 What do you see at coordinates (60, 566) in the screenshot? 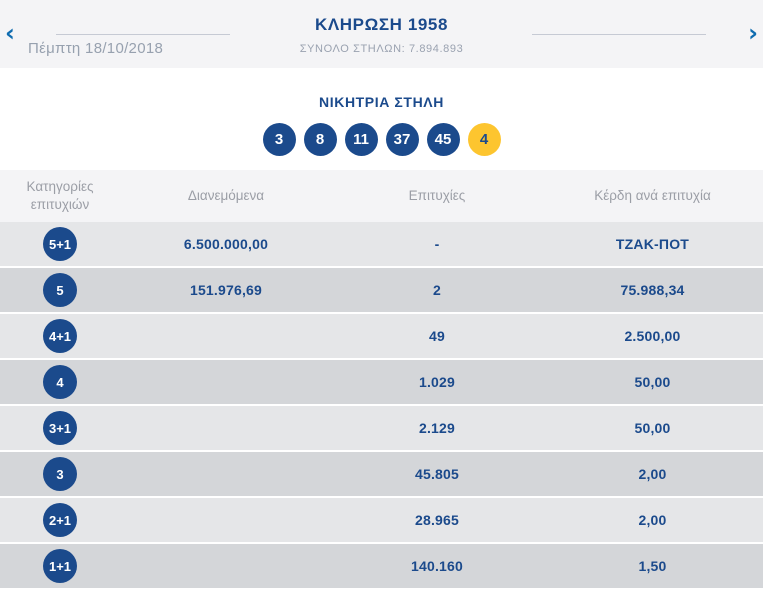
I see `category-badge: 1+1` at bounding box center [60, 566].